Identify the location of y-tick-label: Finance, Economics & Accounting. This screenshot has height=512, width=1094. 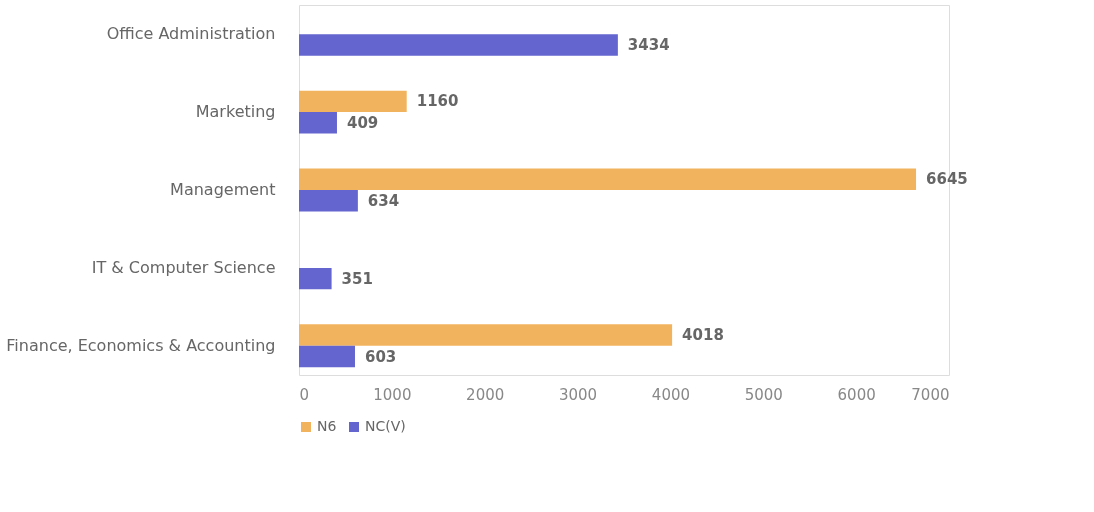
(141, 345).